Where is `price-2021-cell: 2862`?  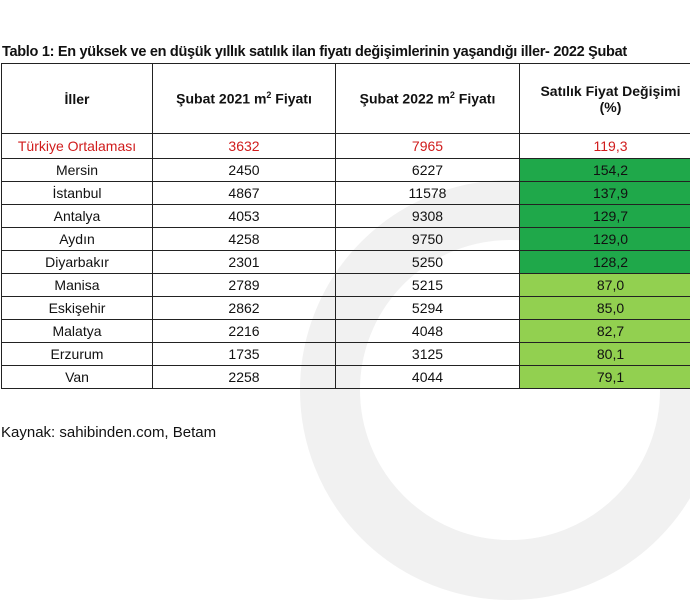
price-2021-cell: 2862 is located at coordinates (244, 308).